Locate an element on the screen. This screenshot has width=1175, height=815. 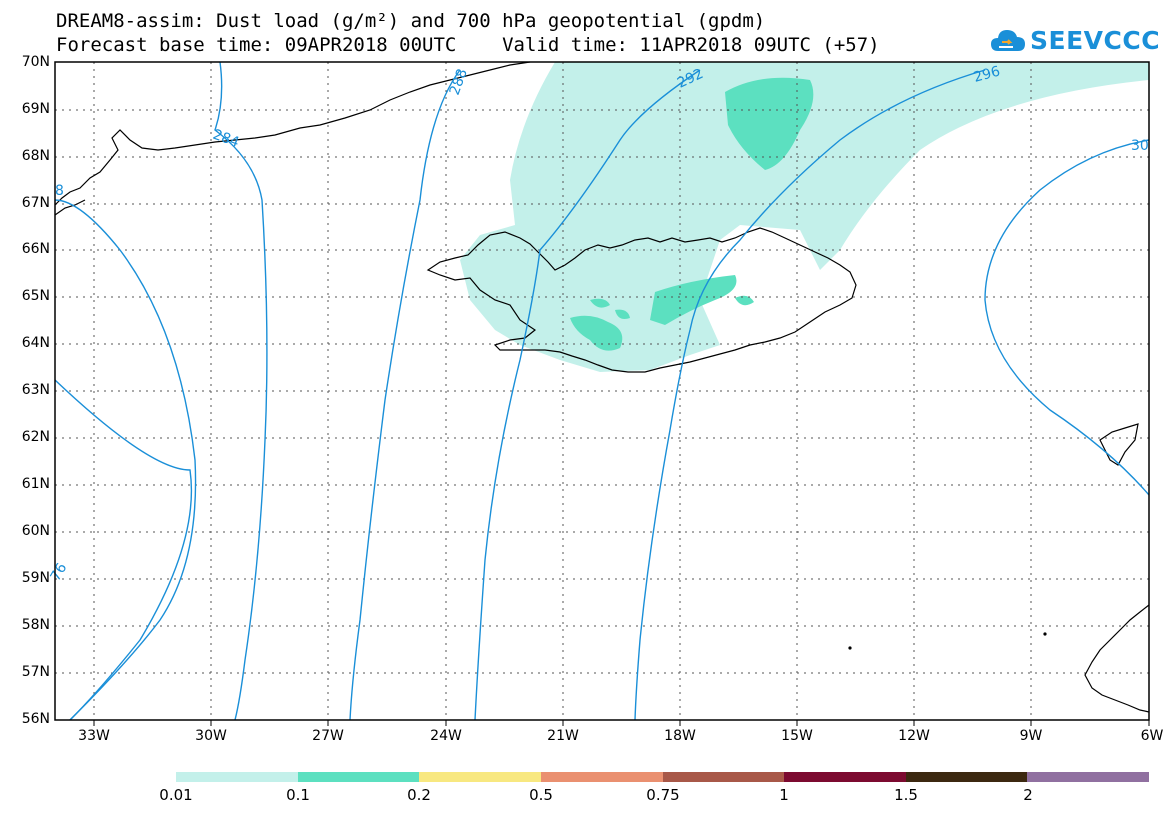
lon-label: 9W is located at coordinates (1031, 736).